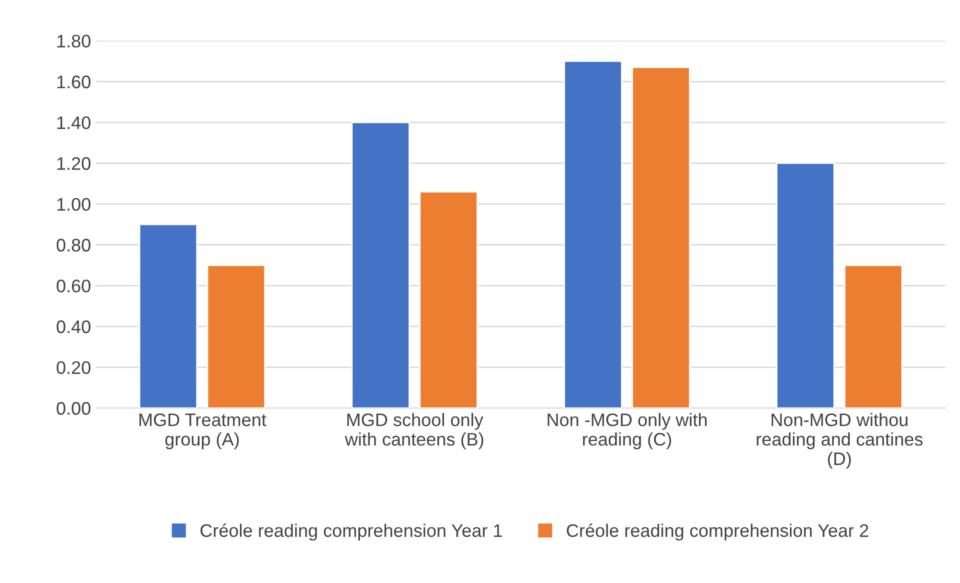 This screenshot has width=960, height=583. I want to click on x-tick-label: MGD school only with canteens (B), so click(414, 431).